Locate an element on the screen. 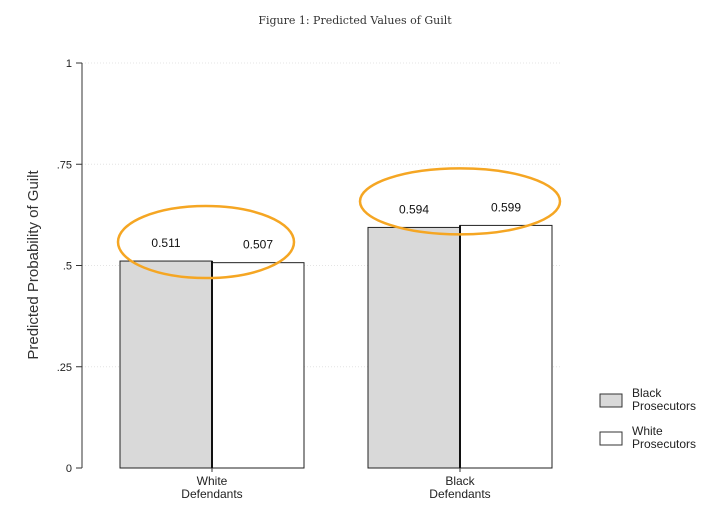 This screenshot has height=510, width=710. y-axis-label: Predicted Probability of Guilt is located at coordinates (33, 265).